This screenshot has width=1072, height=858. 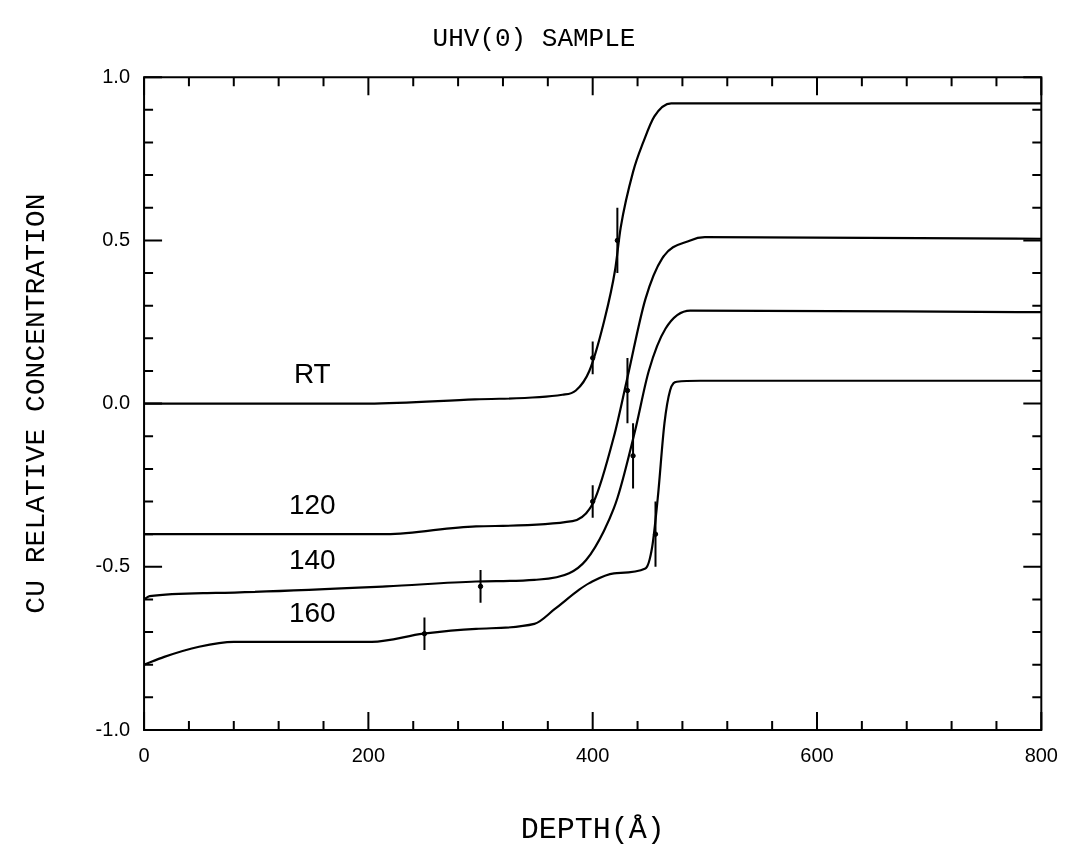 I want to click on y-tick-label: 1.0, so click(x=116, y=75).